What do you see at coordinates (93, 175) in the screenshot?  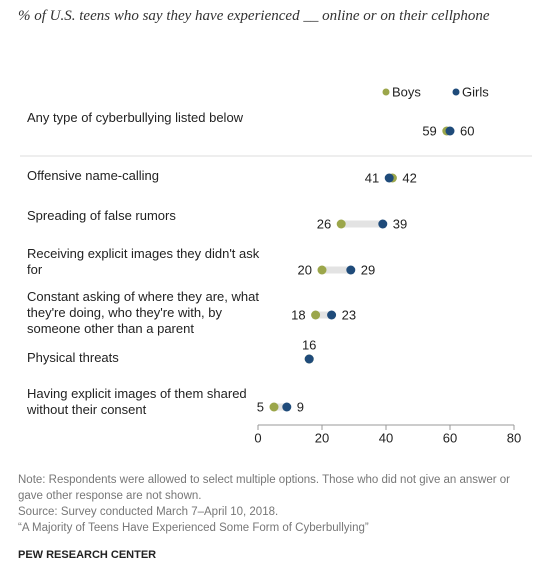 I see `category-label: Offensive name-calling` at bounding box center [93, 175].